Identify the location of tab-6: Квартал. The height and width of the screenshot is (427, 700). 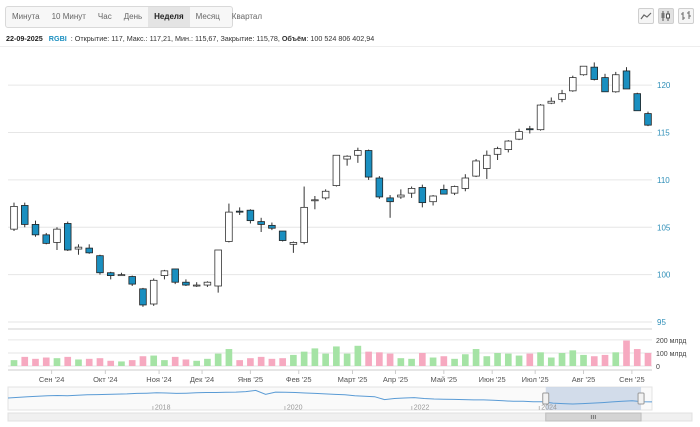
(247, 16).